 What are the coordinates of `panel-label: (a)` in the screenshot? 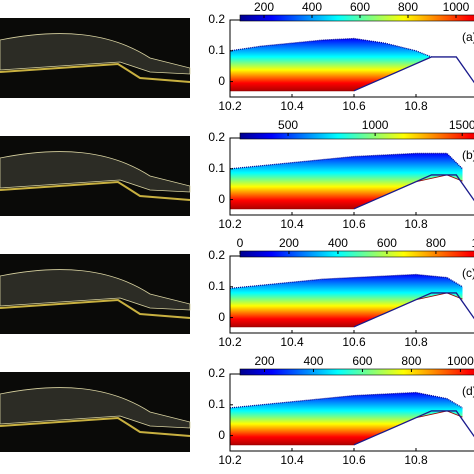 It's located at (468, 37).